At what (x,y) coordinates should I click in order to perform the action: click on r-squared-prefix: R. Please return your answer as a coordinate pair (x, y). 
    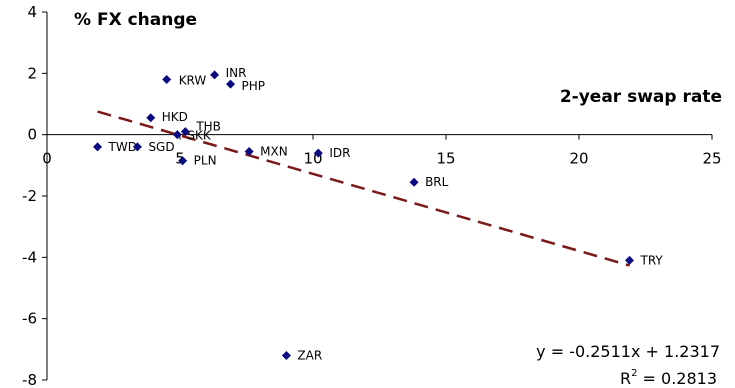
    Looking at the image, I should click on (625, 378).